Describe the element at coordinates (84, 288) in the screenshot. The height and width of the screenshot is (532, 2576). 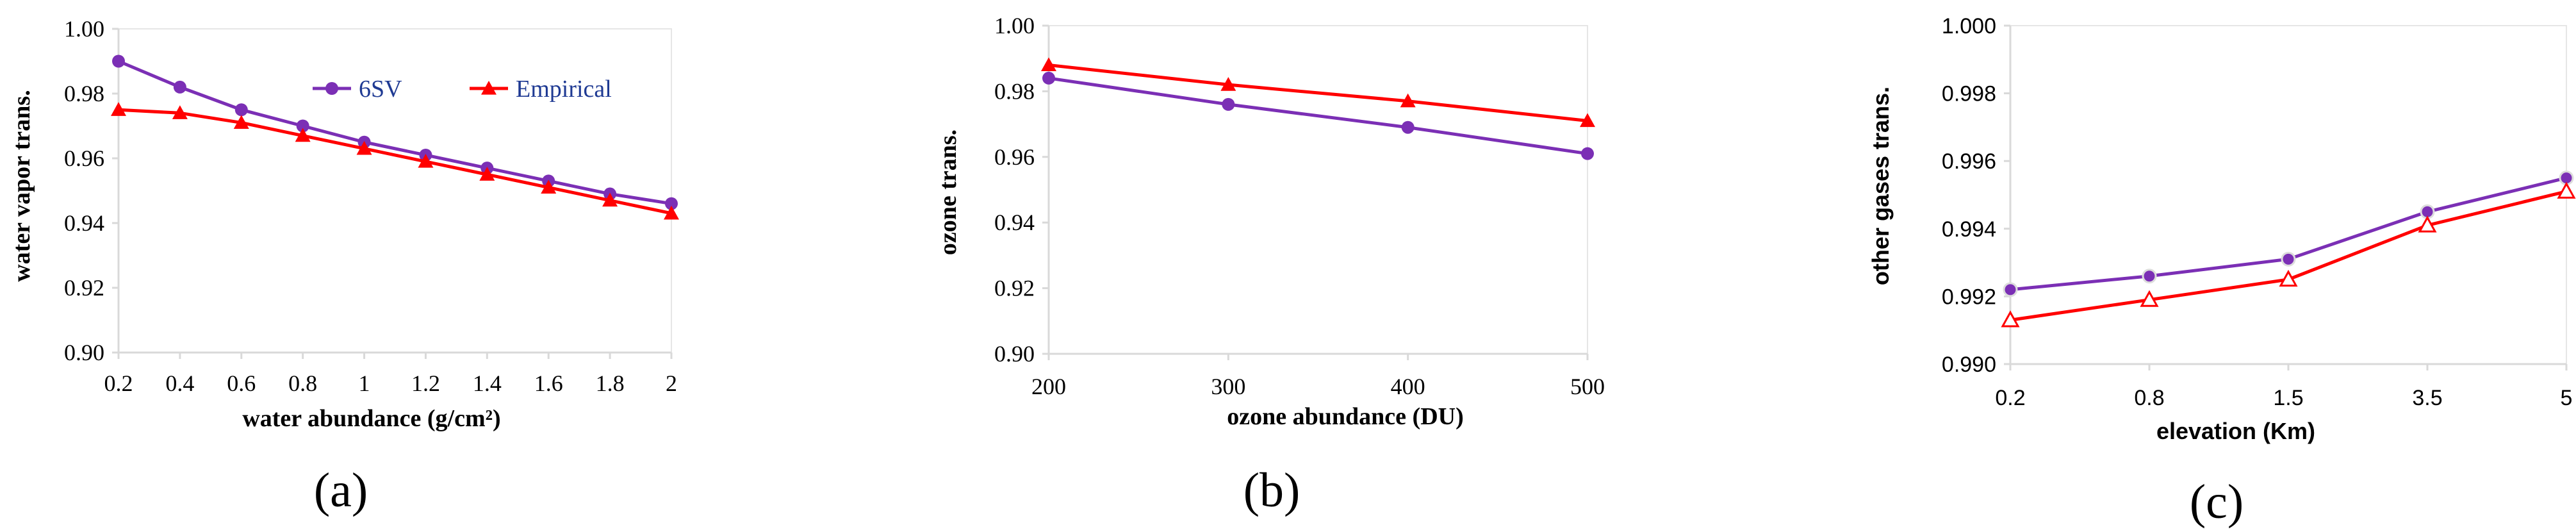
I see `panel-a-y-tick-label: 0.92` at that location.